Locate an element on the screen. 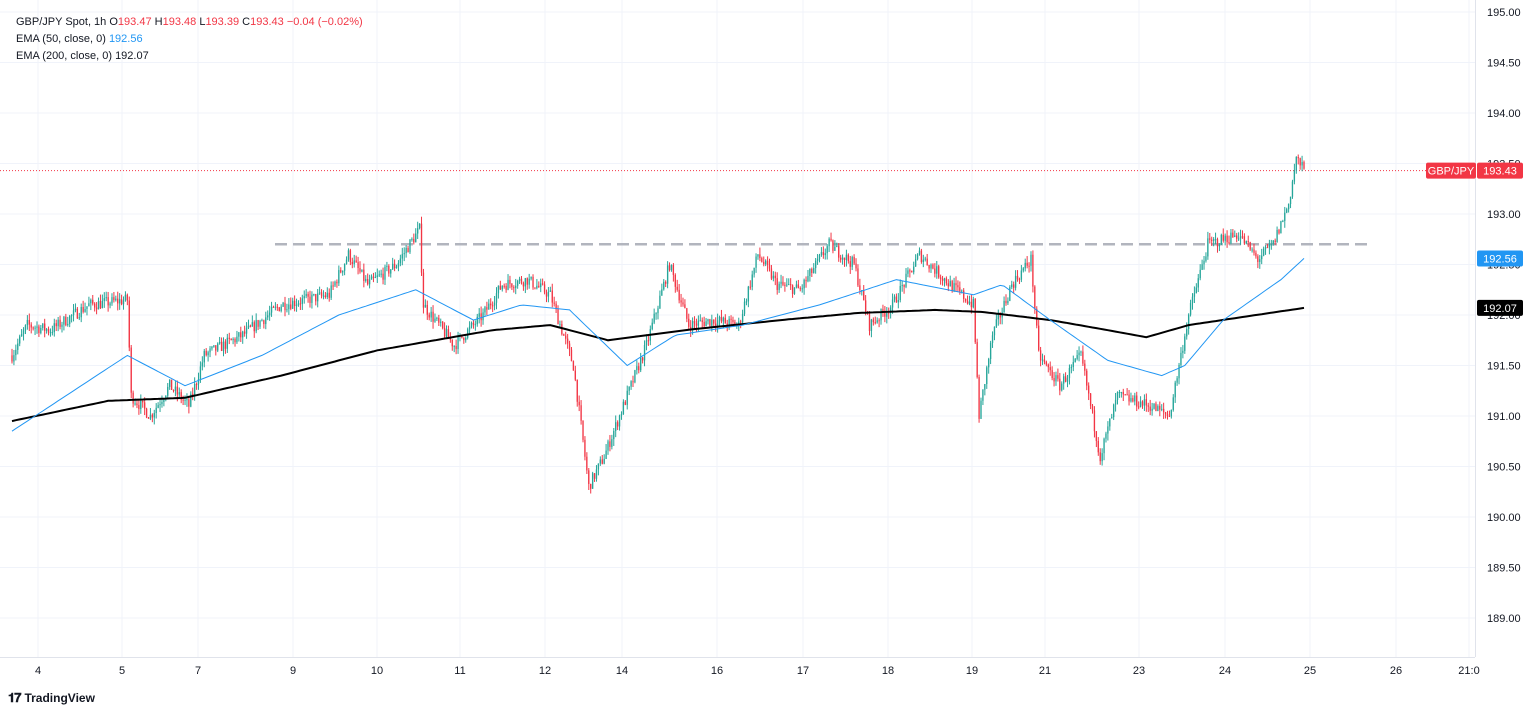 The width and height of the screenshot is (1536, 714). time-tick-label: 21:0 is located at coordinates (1468, 671).